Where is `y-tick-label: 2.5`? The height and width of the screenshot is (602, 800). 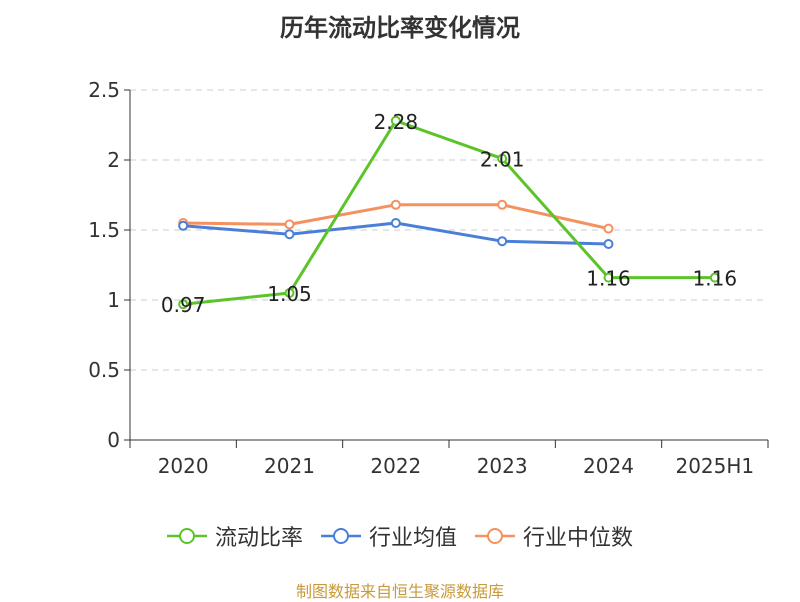 y-tick-label: 2.5 is located at coordinates (104, 90).